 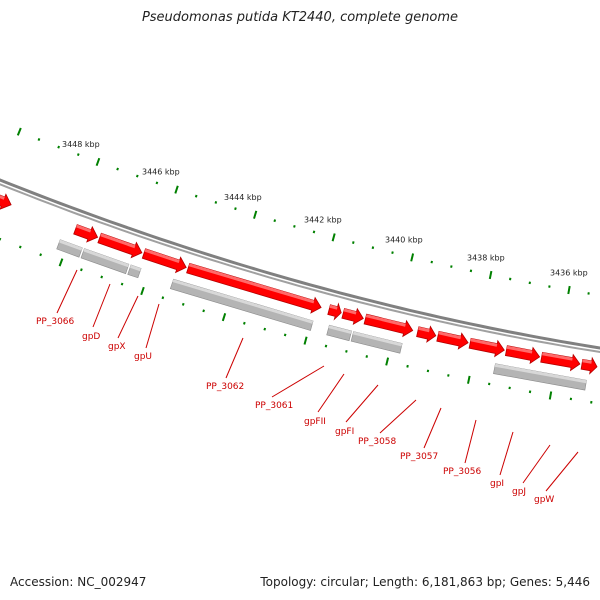 What do you see at coordinates (544, 500) in the screenshot?
I see `gene-label: gpW` at bounding box center [544, 500].